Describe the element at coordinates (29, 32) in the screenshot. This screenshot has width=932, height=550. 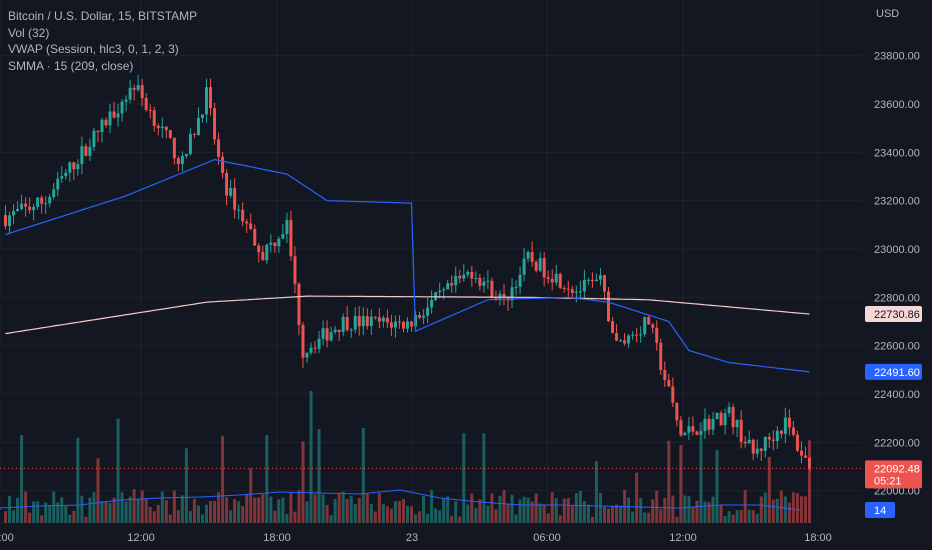
I see `legend-volume: Vol (32)` at that location.